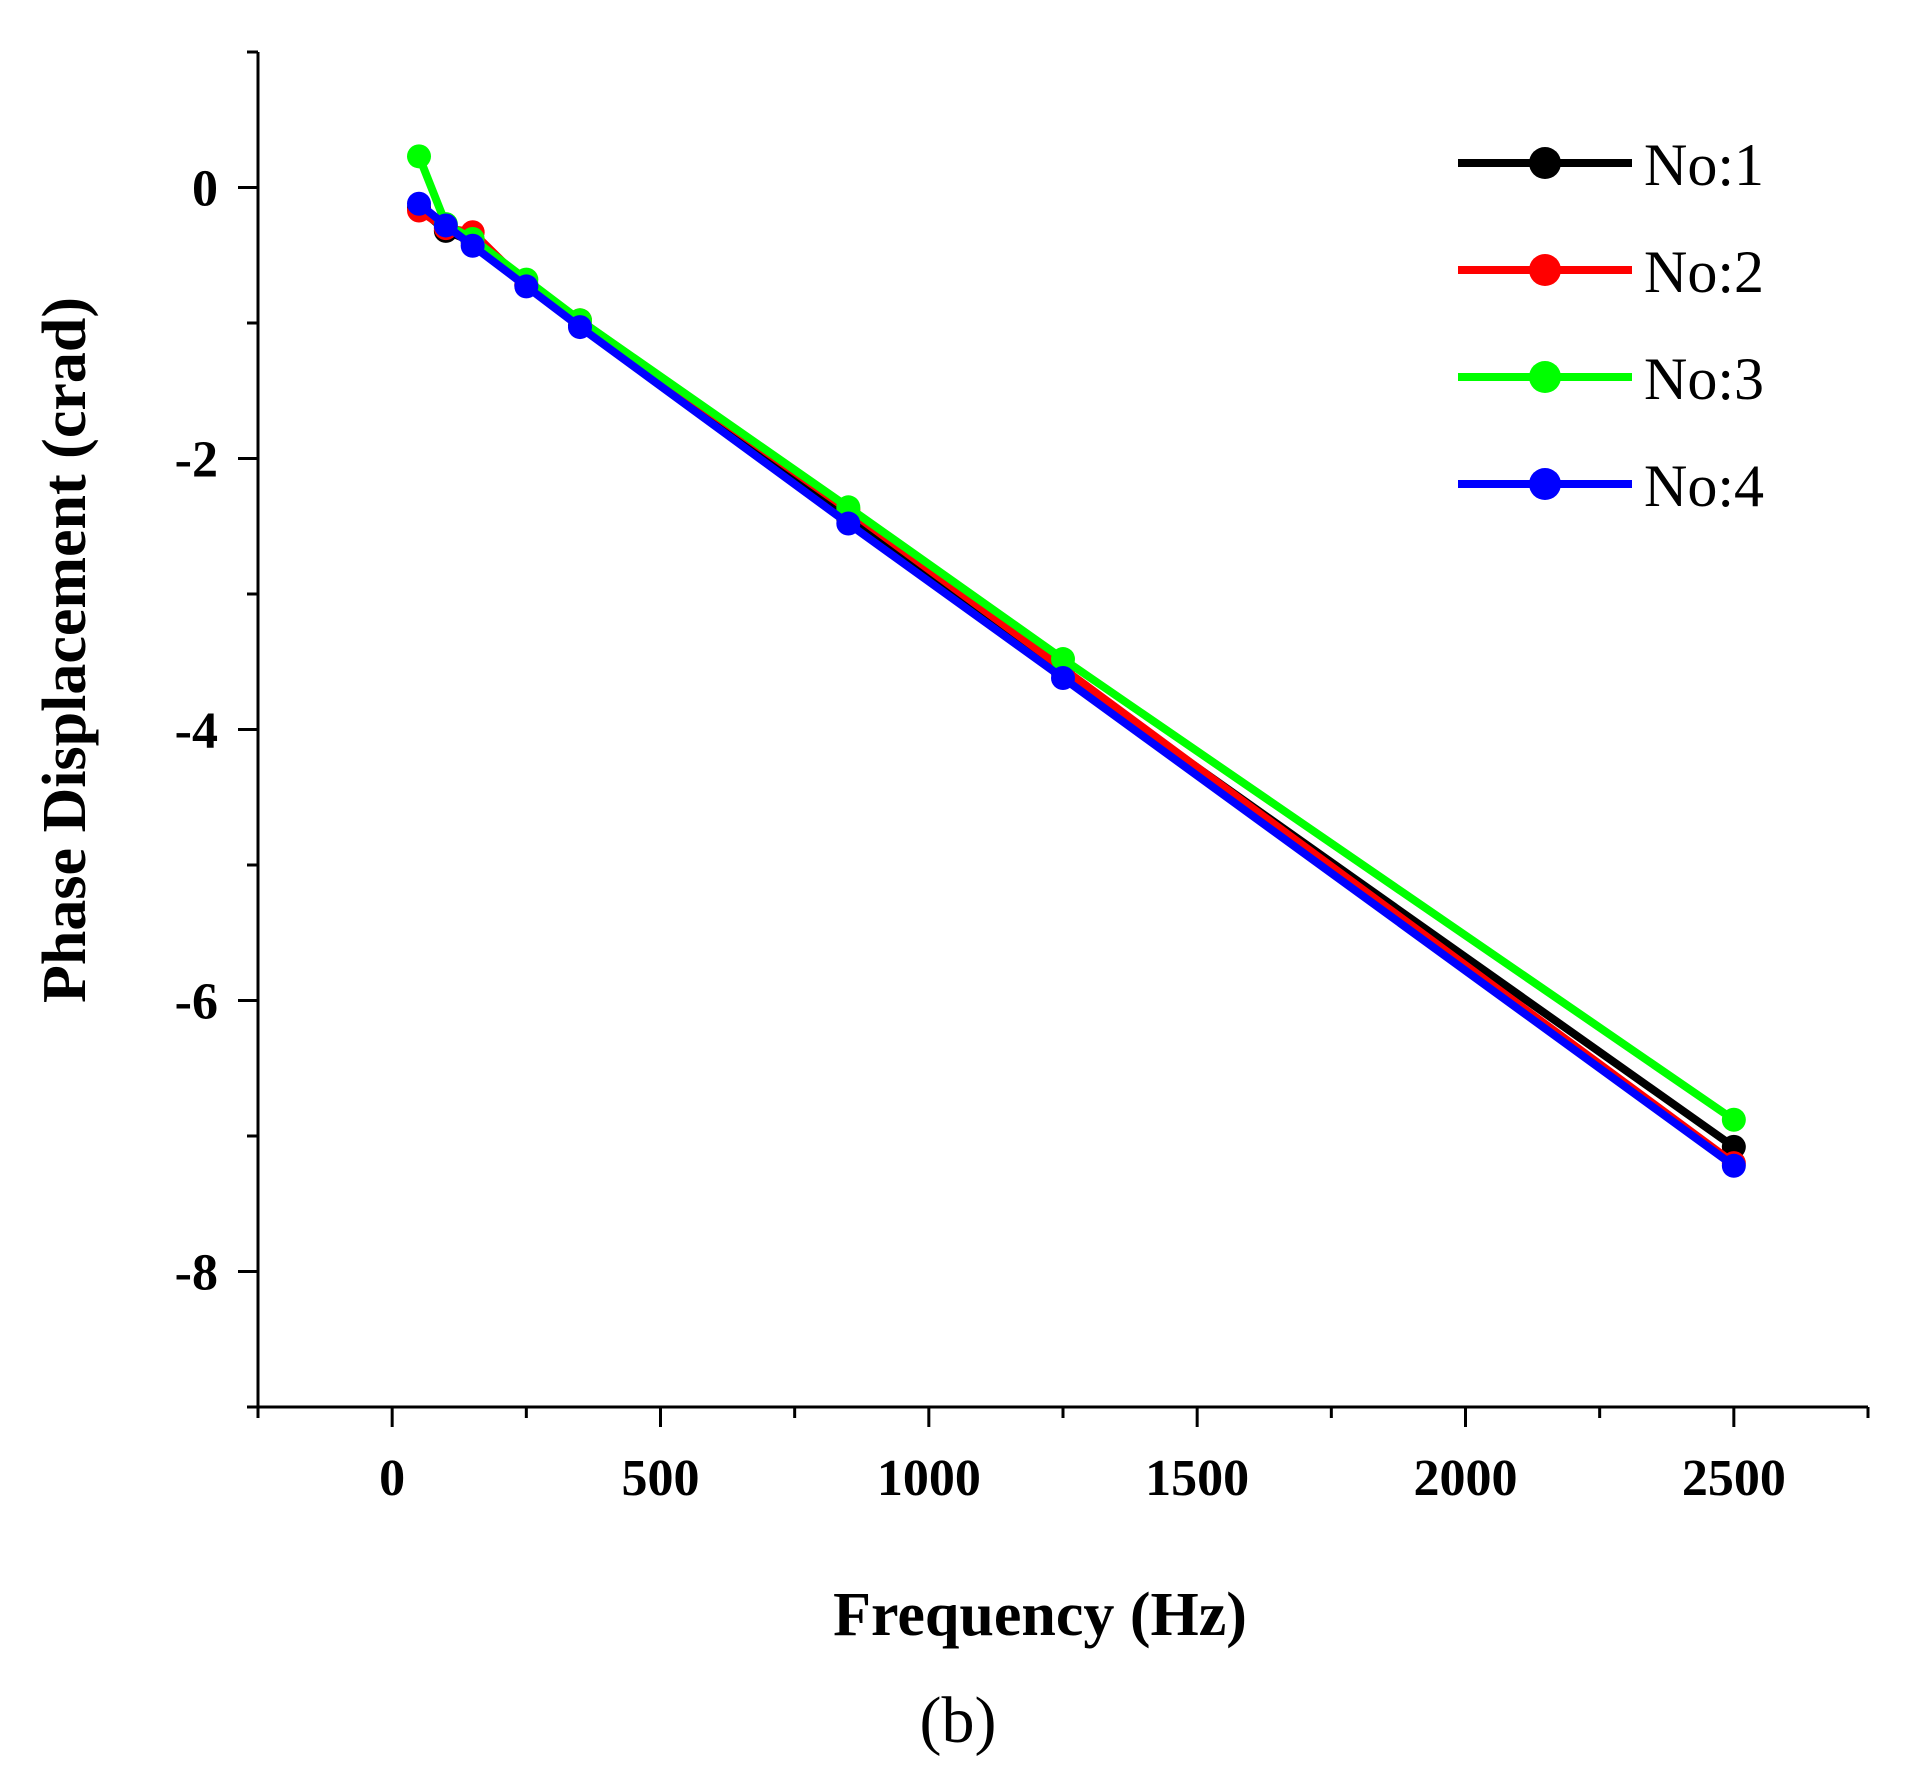  Describe the element at coordinates (1611, 486) in the screenshot. I see `legend-item: No:4` at that location.